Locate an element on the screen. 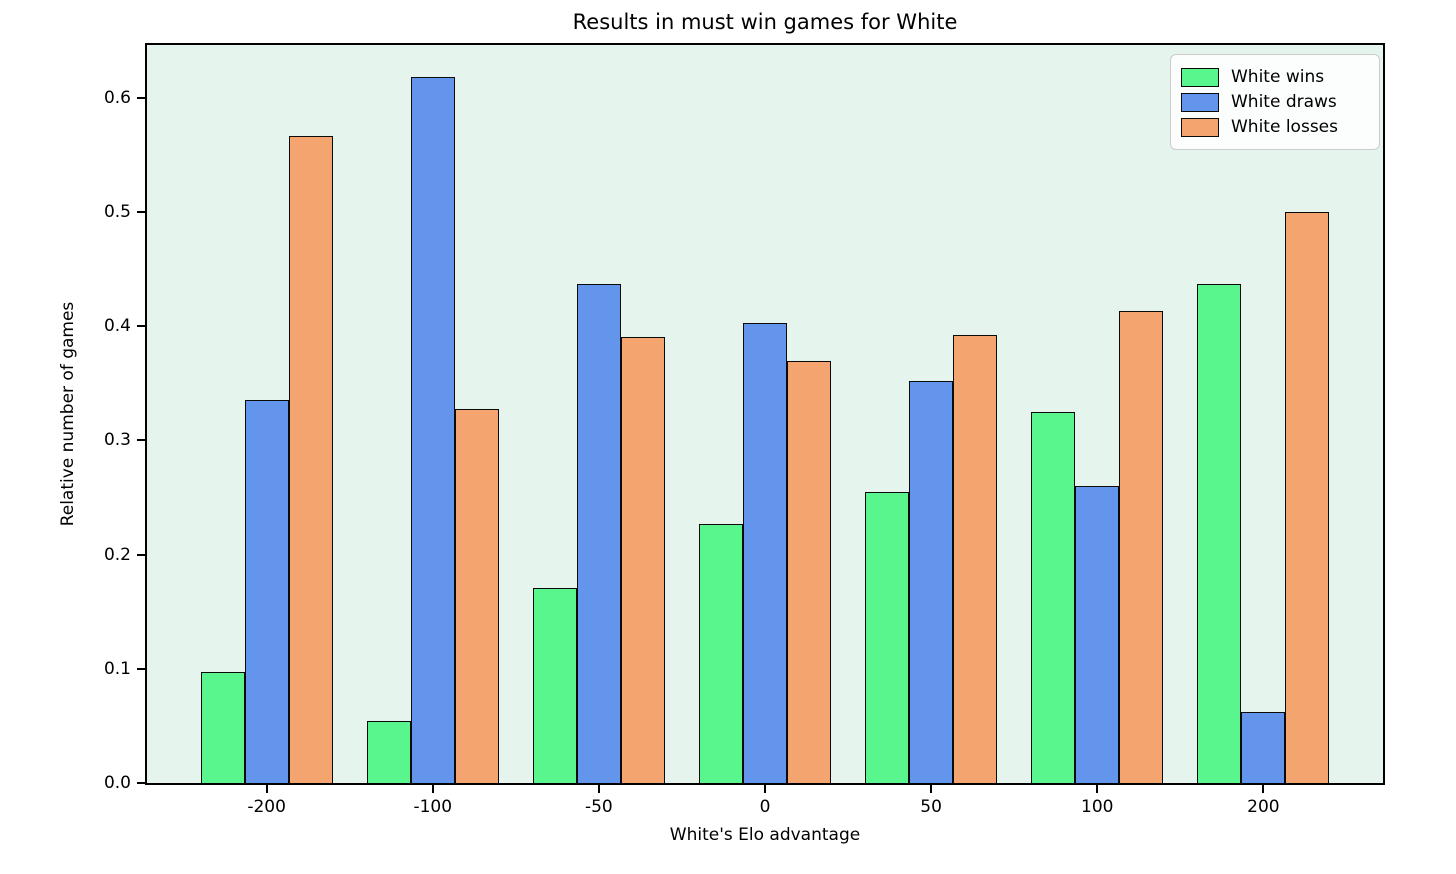  y-tick-label: 0.2 is located at coordinates (117, 554).